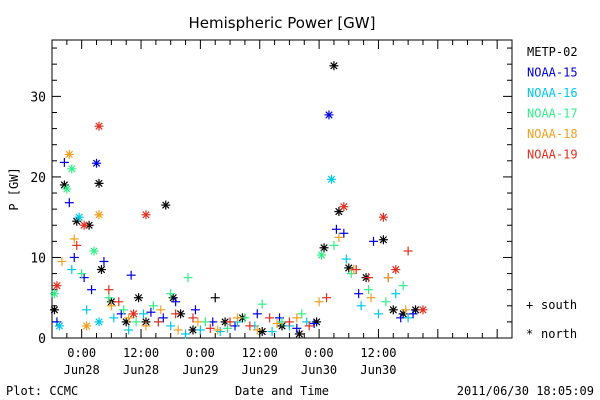  What do you see at coordinates (215, 298) in the screenshot?
I see `data-point-metp-02-south` at bounding box center [215, 298].